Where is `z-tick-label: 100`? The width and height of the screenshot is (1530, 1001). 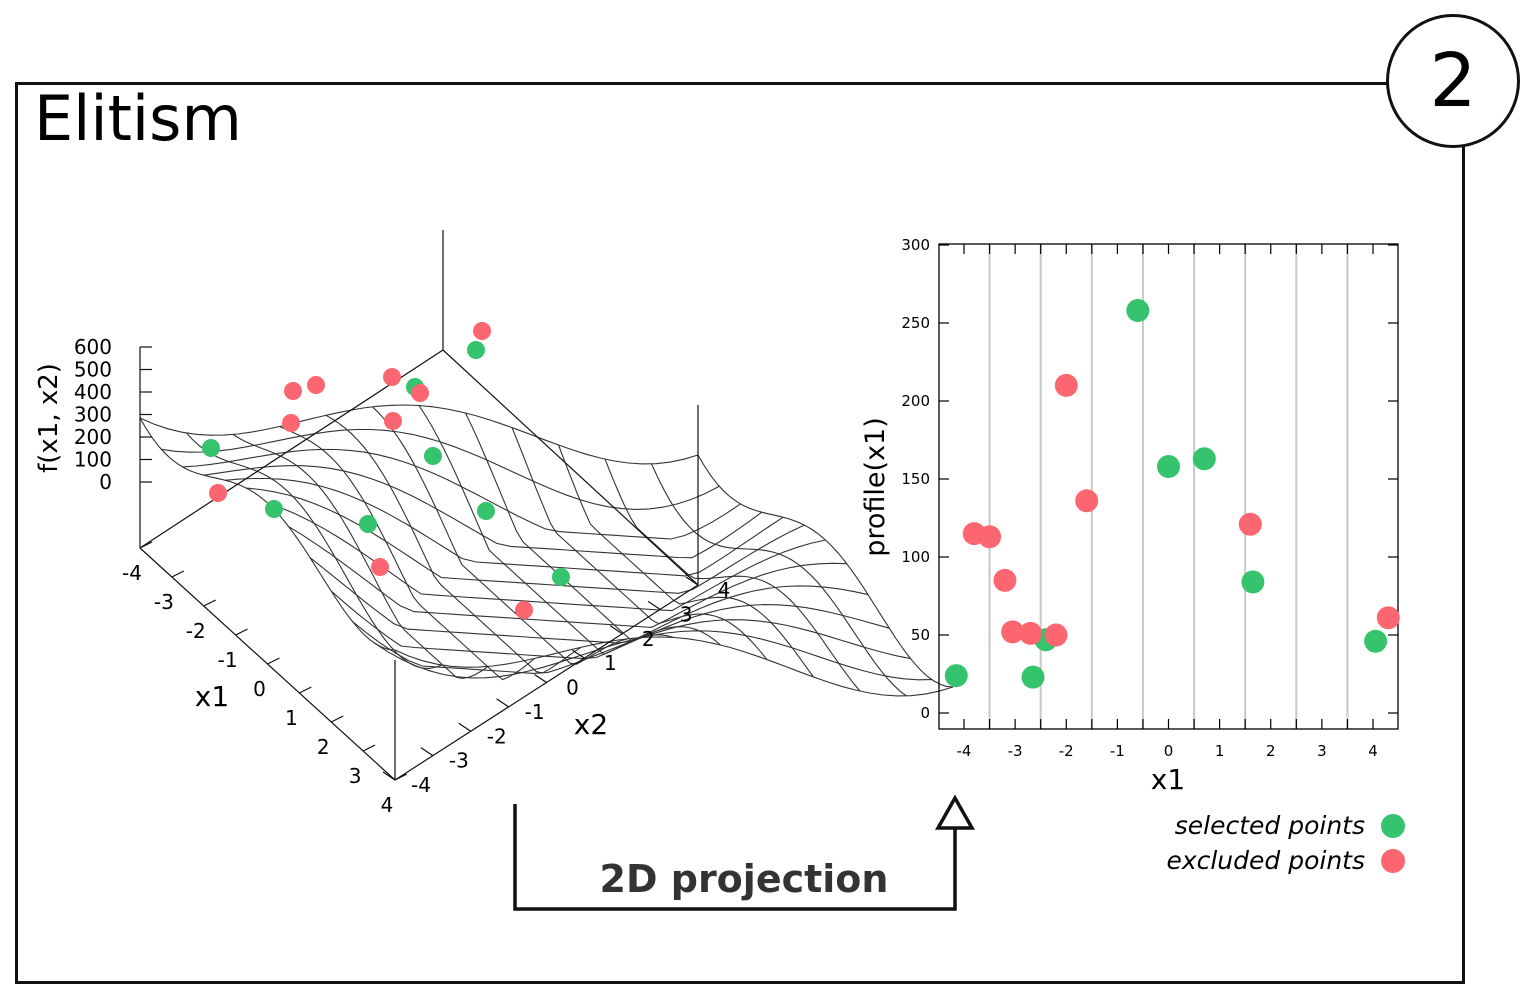 z-tick-label: 100 is located at coordinates (93, 460).